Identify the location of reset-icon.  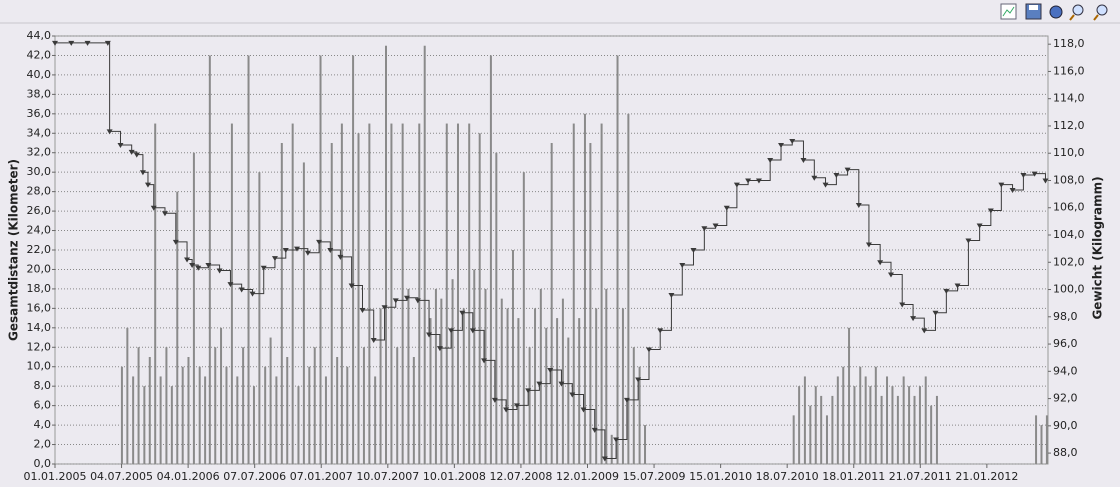
(1056, 12).